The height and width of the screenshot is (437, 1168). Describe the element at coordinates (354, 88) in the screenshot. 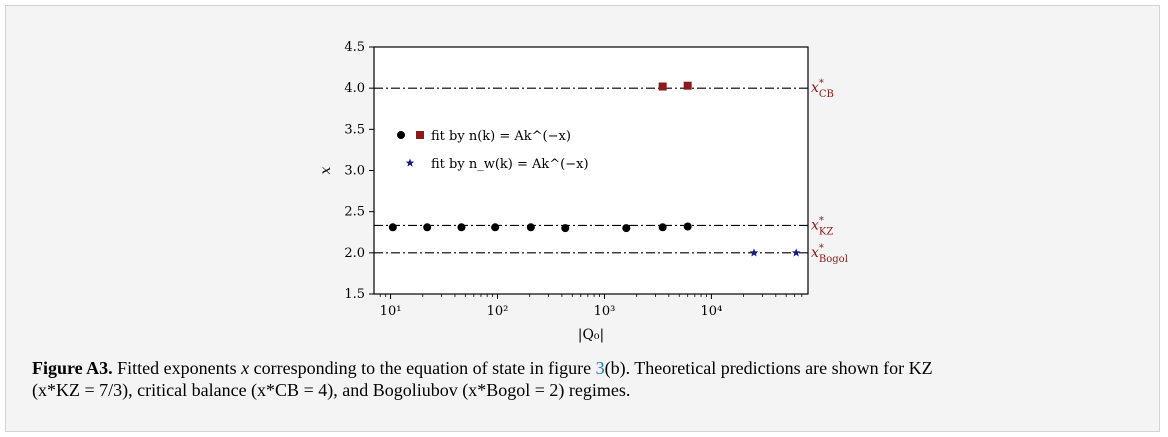

I see `y-tick-label: 4.0` at that location.